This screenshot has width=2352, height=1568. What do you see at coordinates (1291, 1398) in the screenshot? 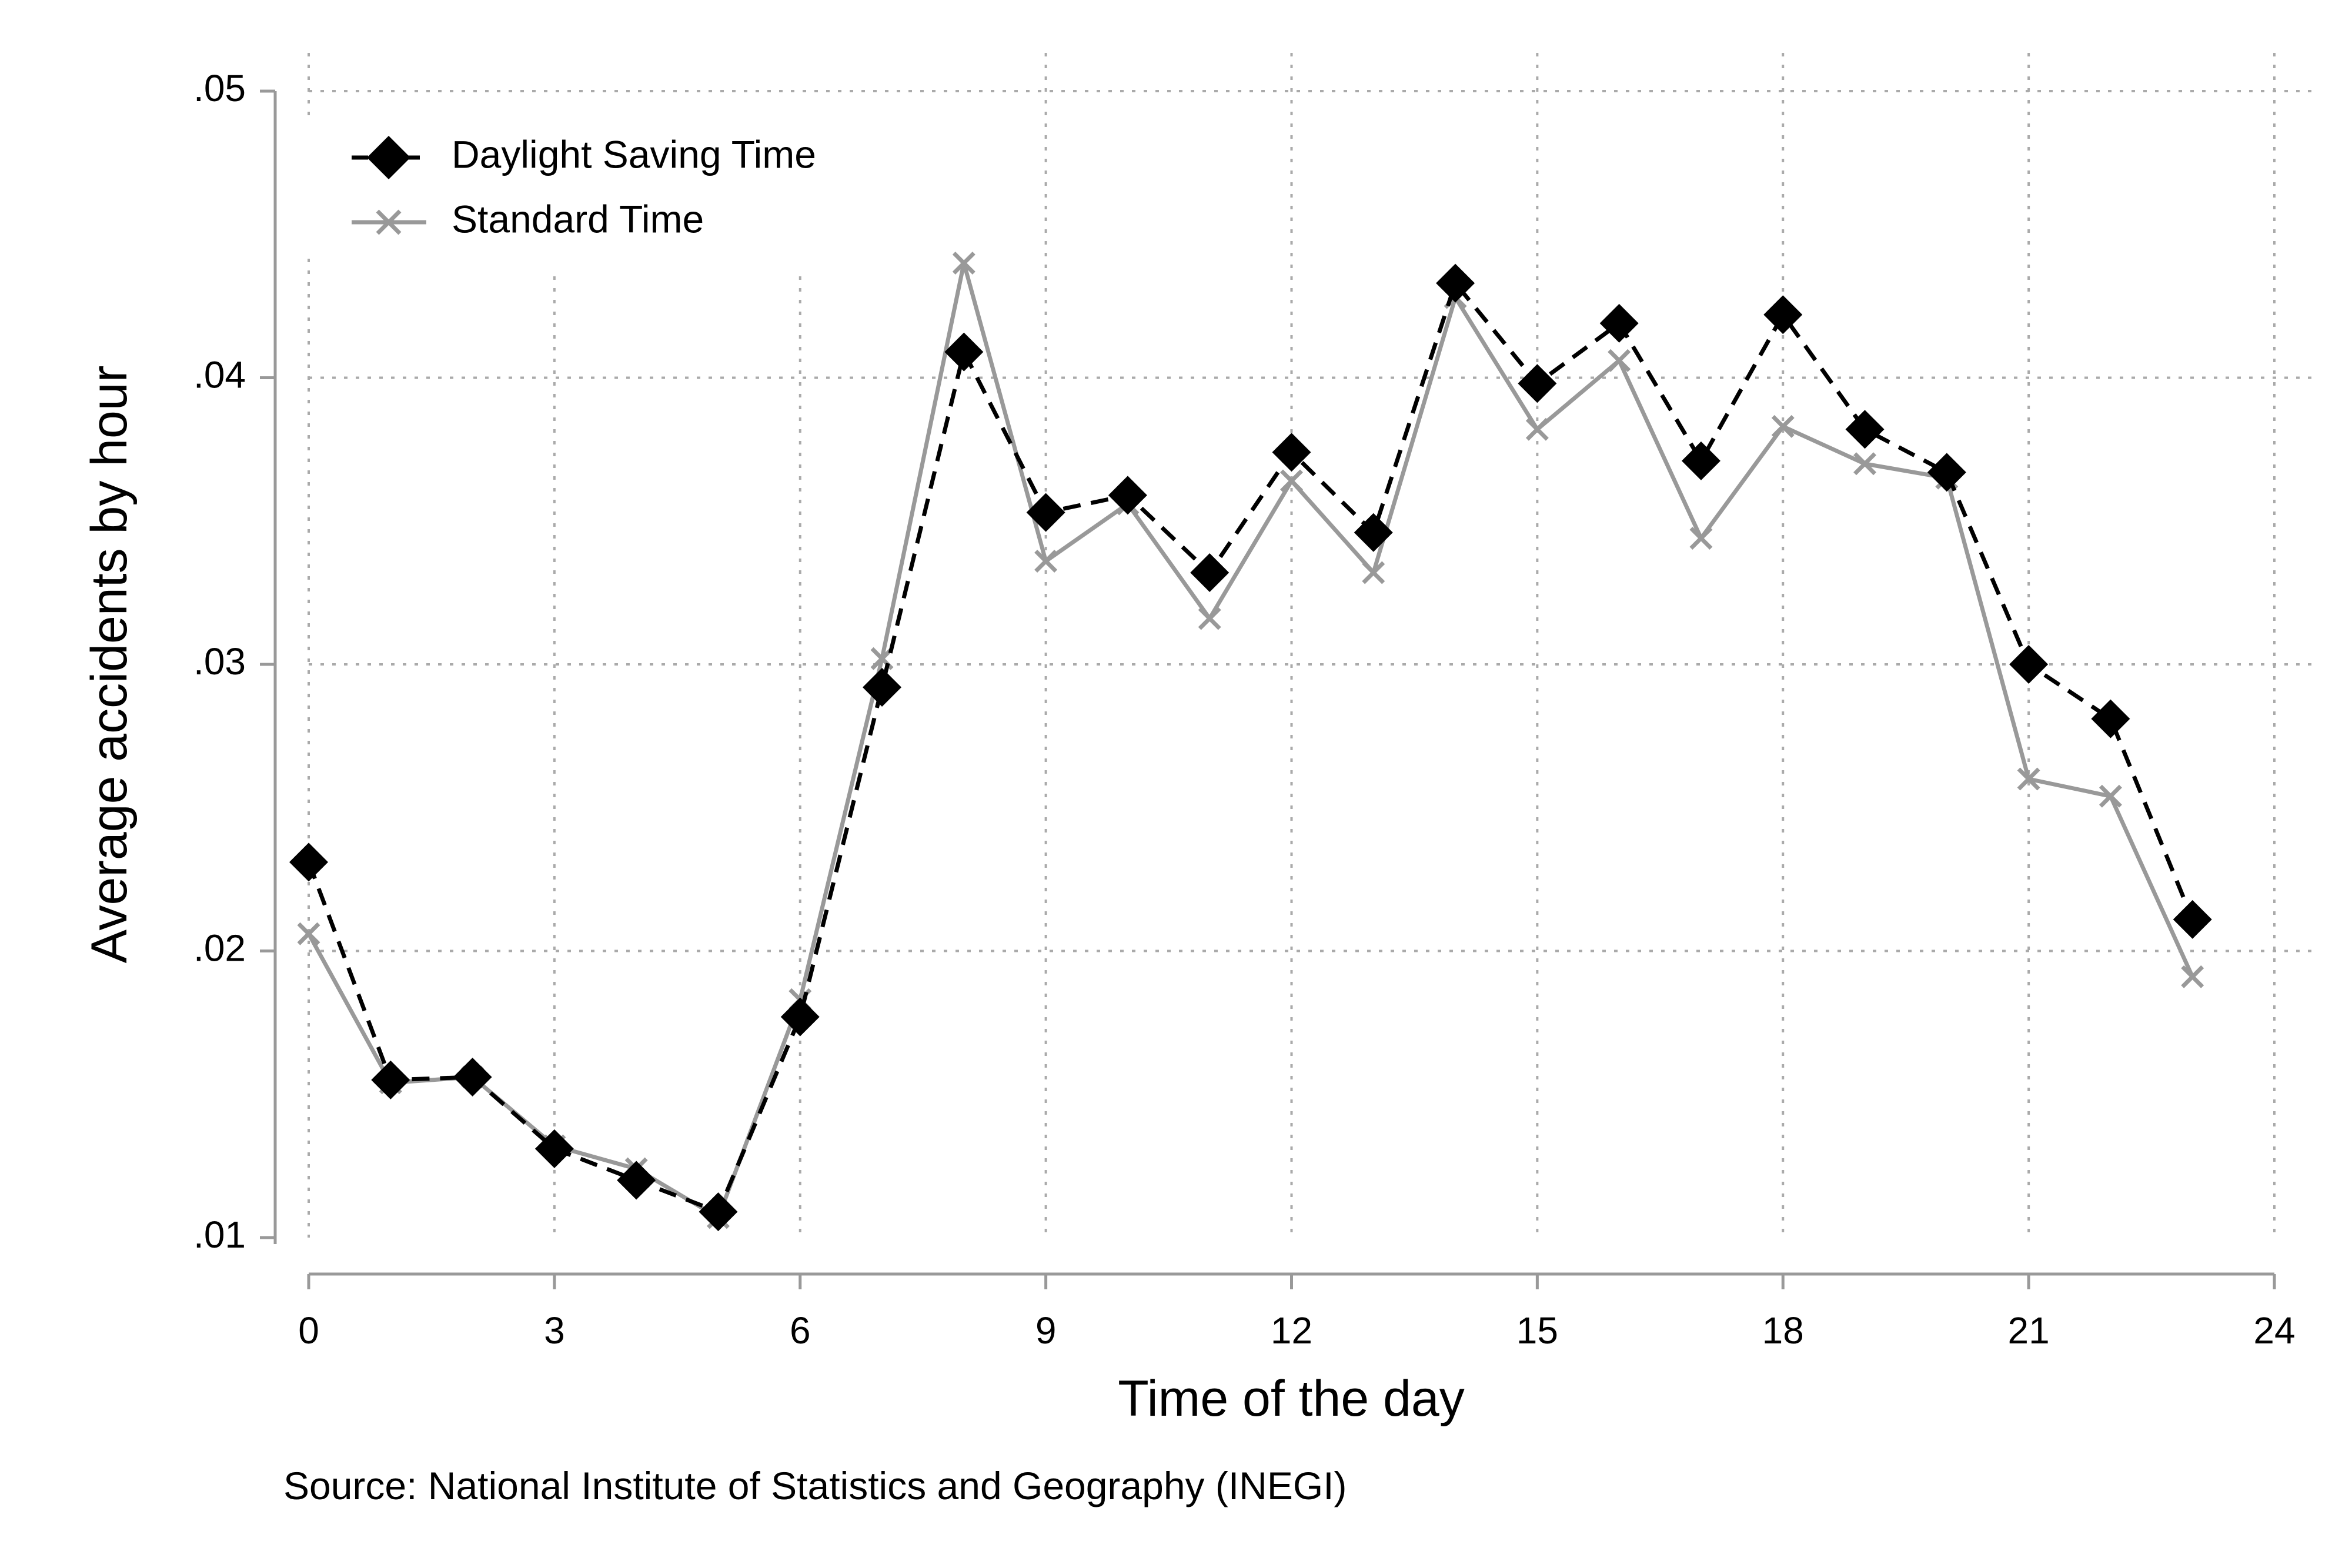
I see `x-axis-title: Time of the day` at bounding box center [1291, 1398].